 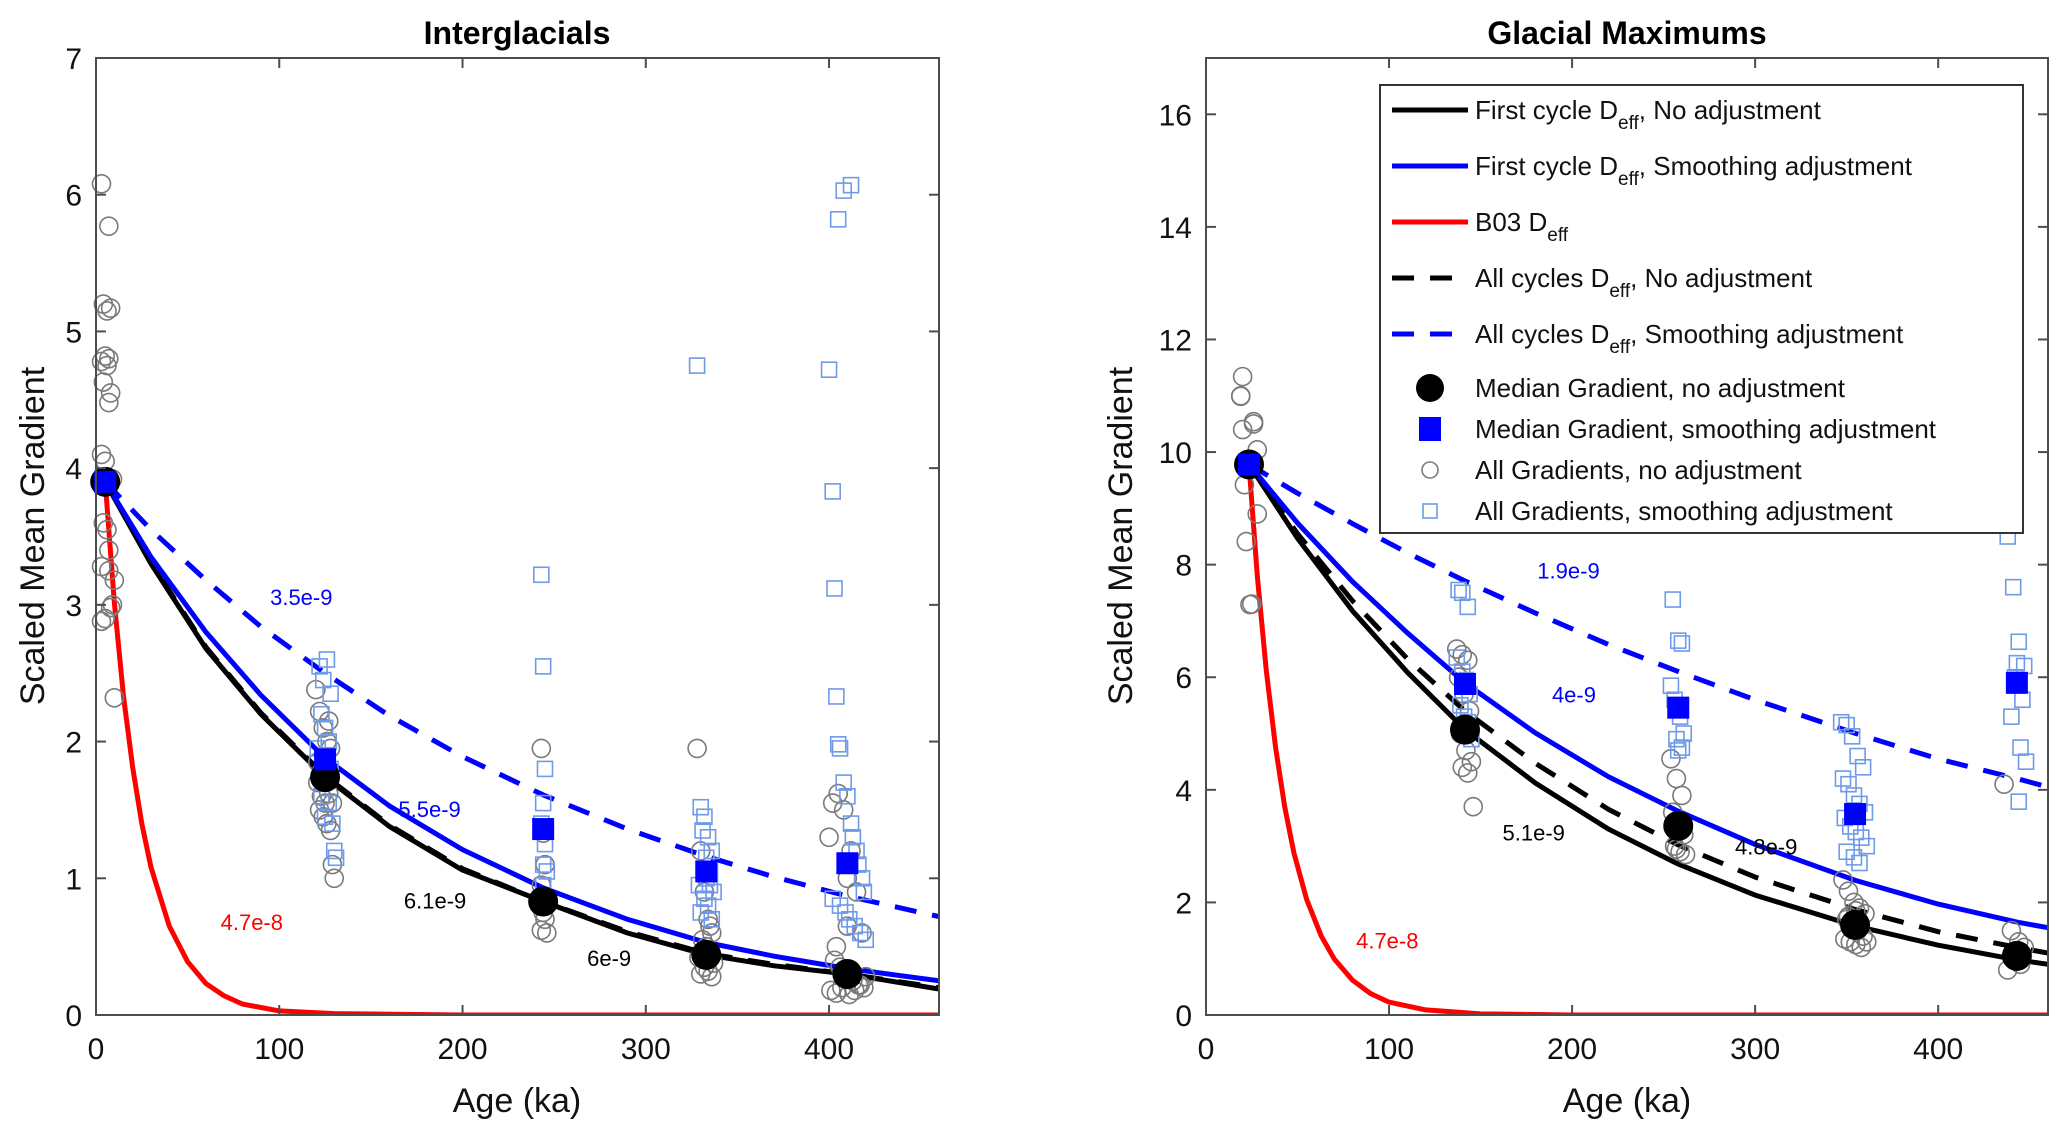 I want to click on y-tick-label: 1, so click(x=73, y=879).